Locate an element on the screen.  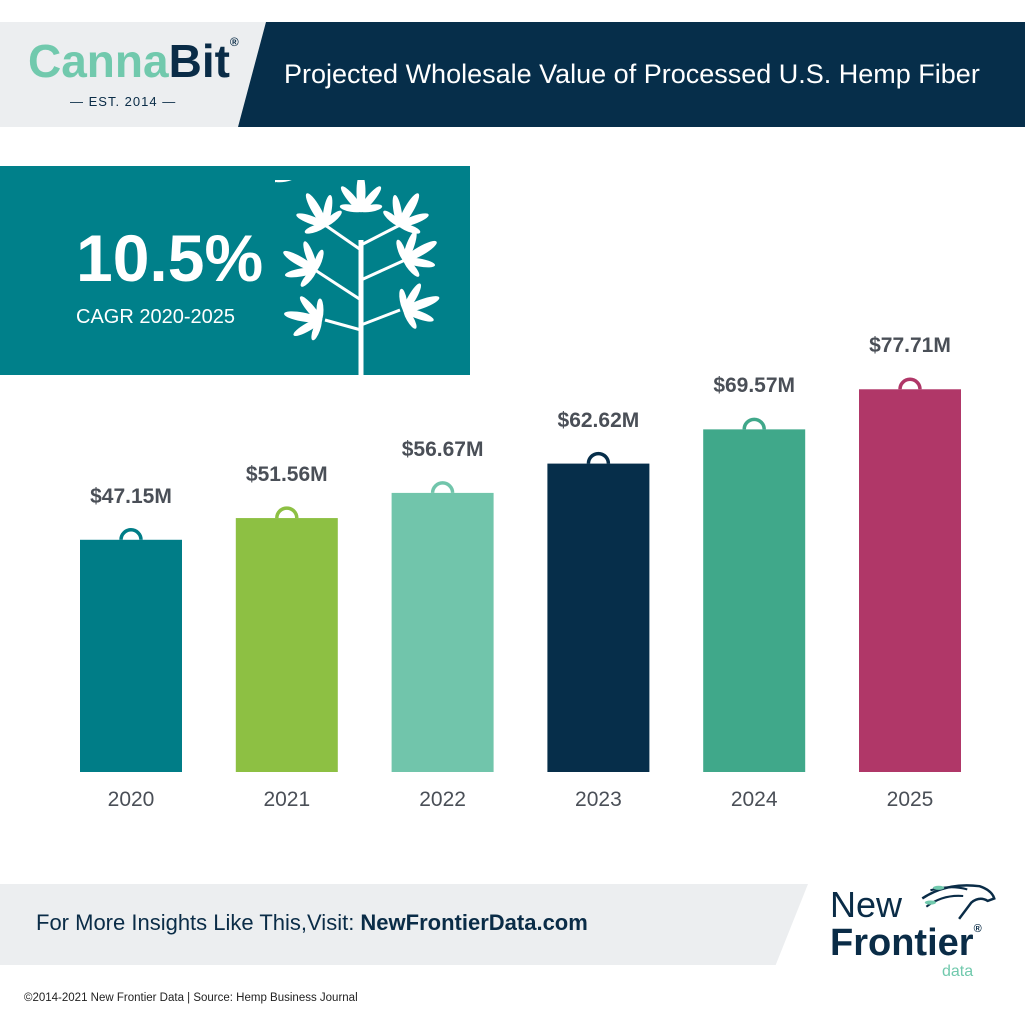
brand-line3: data is located at coordinates (958, 971).